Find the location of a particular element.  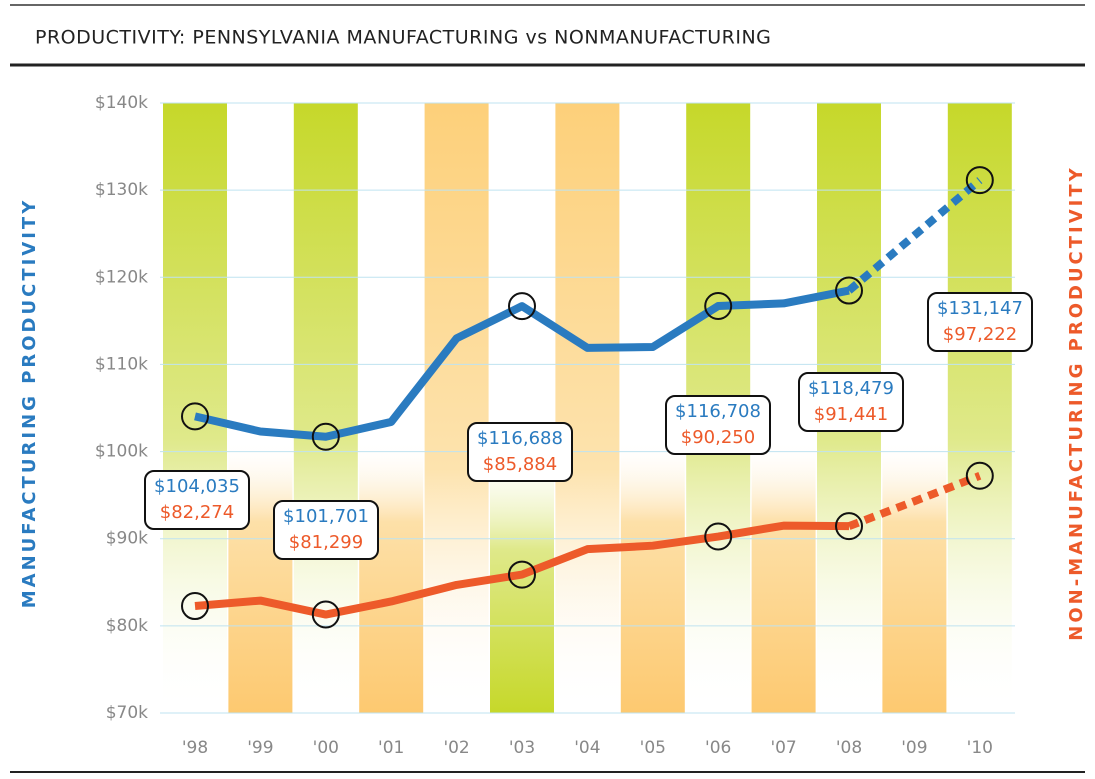

x-tick-label: '07 is located at coordinates (783, 748).